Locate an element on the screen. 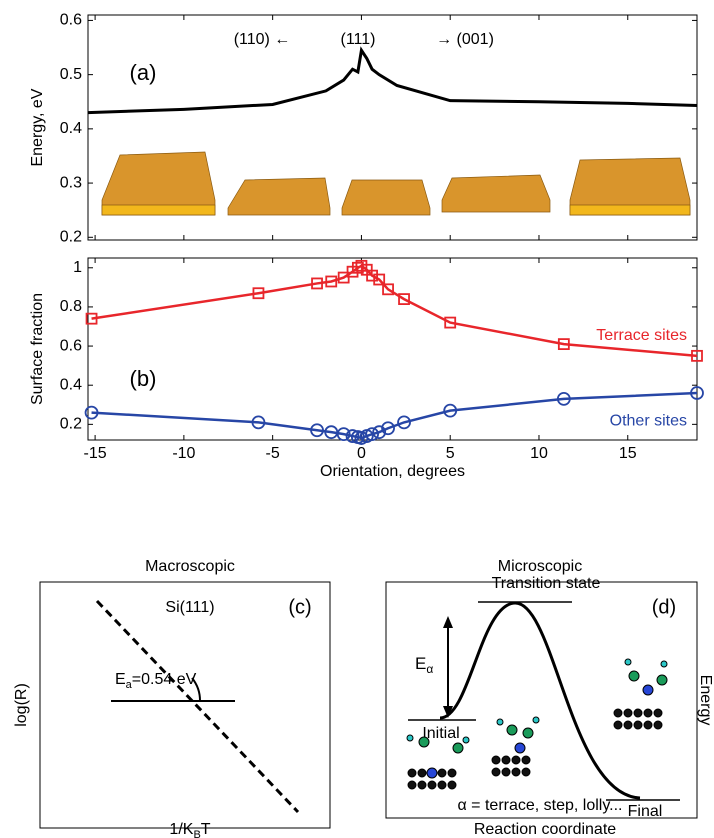  energy-path is located at coordinates (540, 700).